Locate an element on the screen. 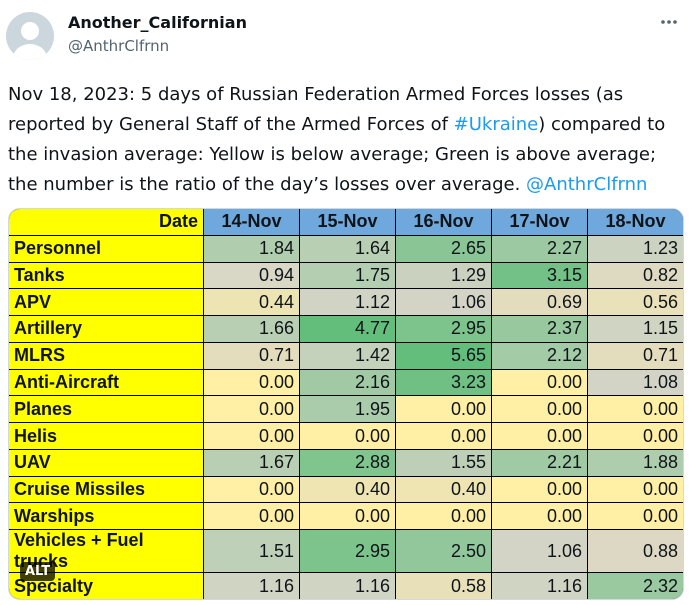 This screenshot has width=691, height=605. column-header: 14-Nov is located at coordinates (251, 222).